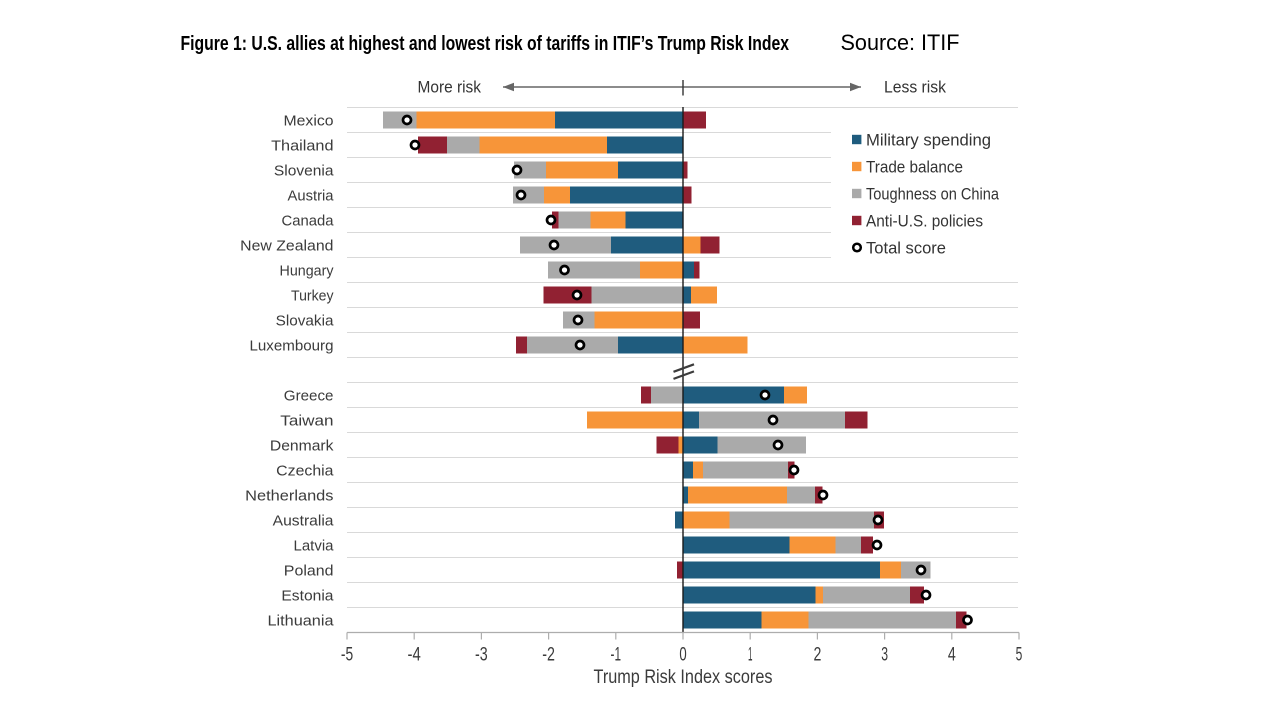 The width and height of the screenshot is (1280, 720). What do you see at coordinates (292, 345) in the screenshot?
I see `svg-text: Luxembourg` at bounding box center [292, 345].